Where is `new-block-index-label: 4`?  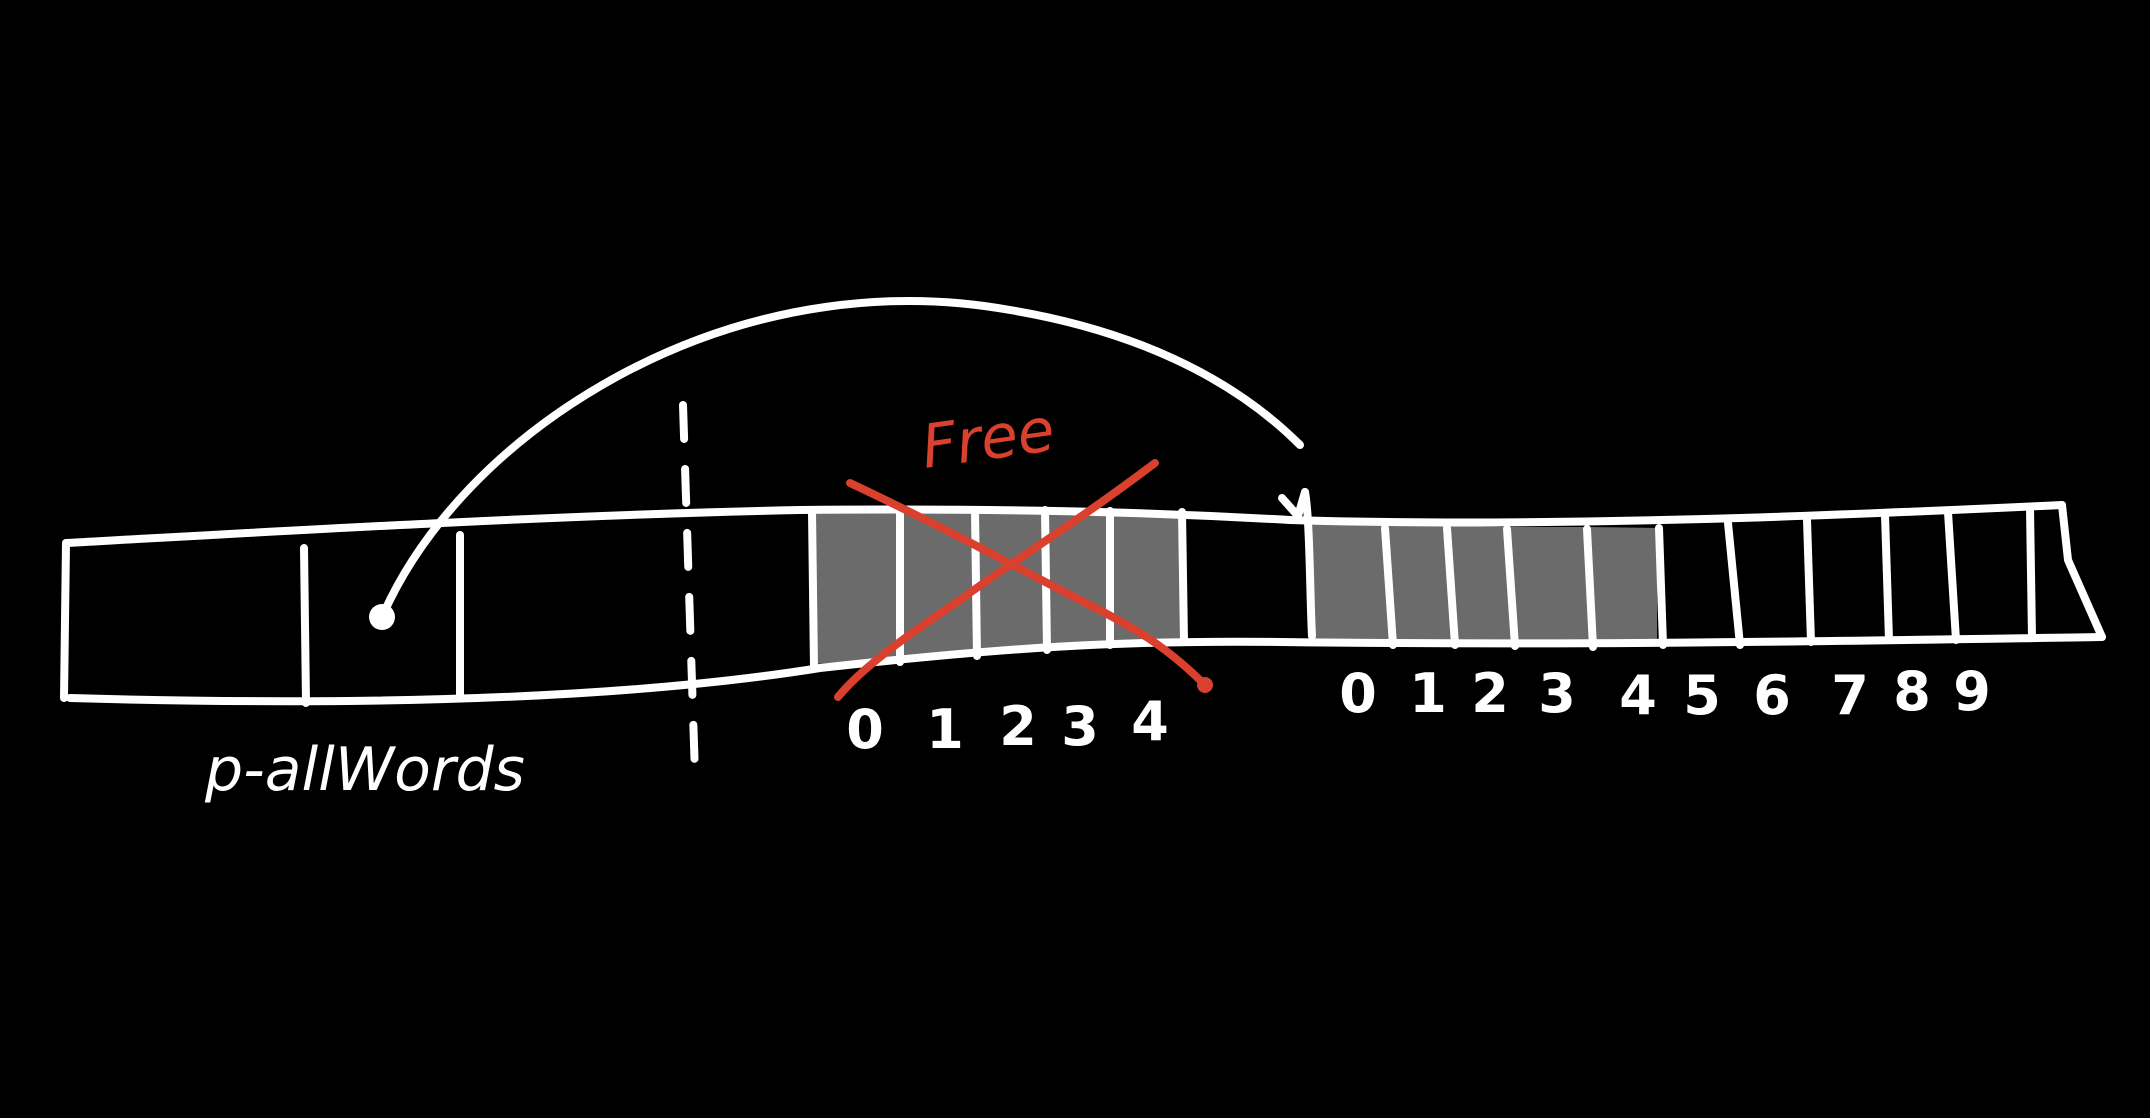 new-block-index-label: 4 is located at coordinates (1638, 695).